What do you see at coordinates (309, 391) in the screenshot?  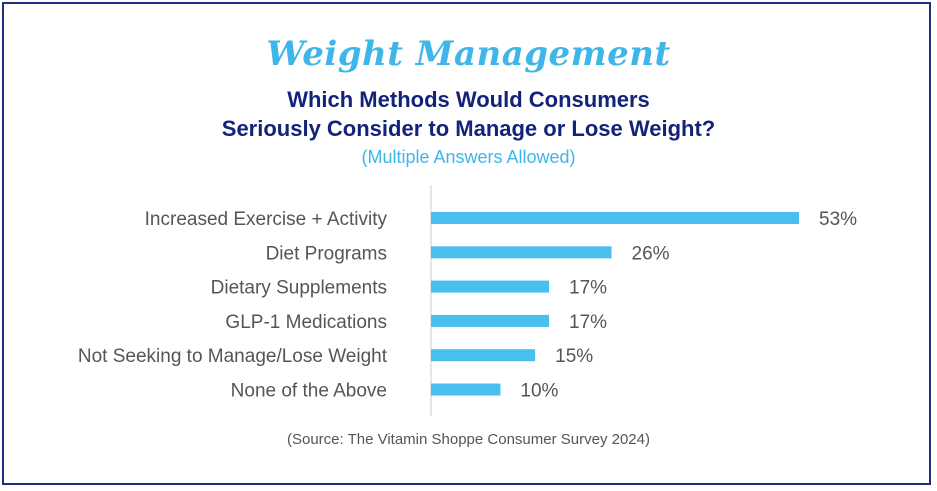 I see `category-label: None of the Above` at bounding box center [309, 391].